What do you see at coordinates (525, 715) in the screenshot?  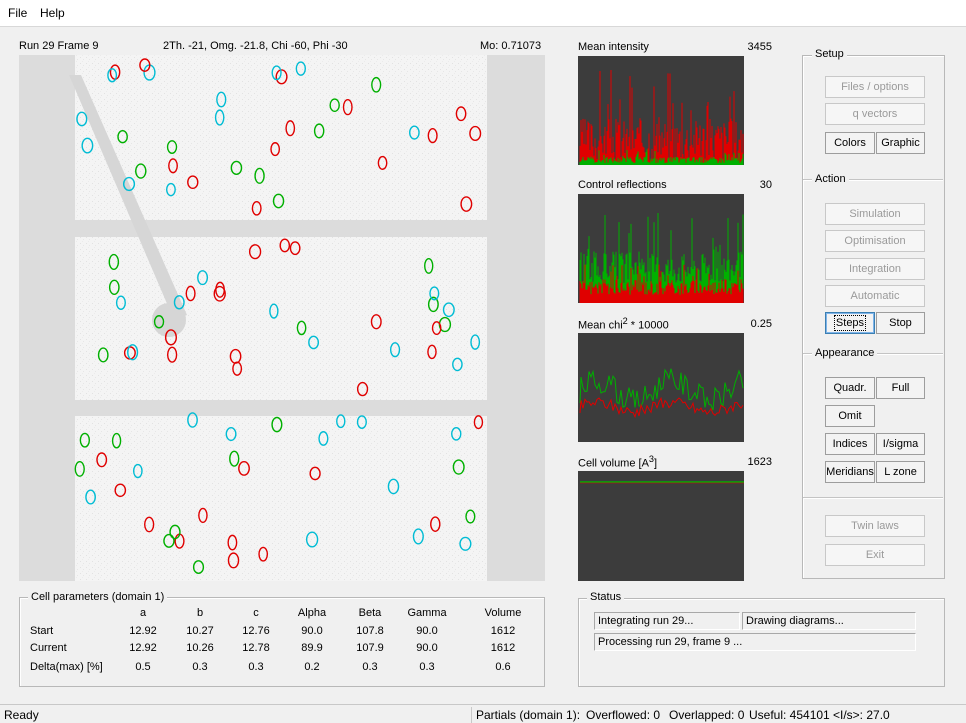 I see `partials-text: Partials (domain 1):` at bounding box center [525, 715].